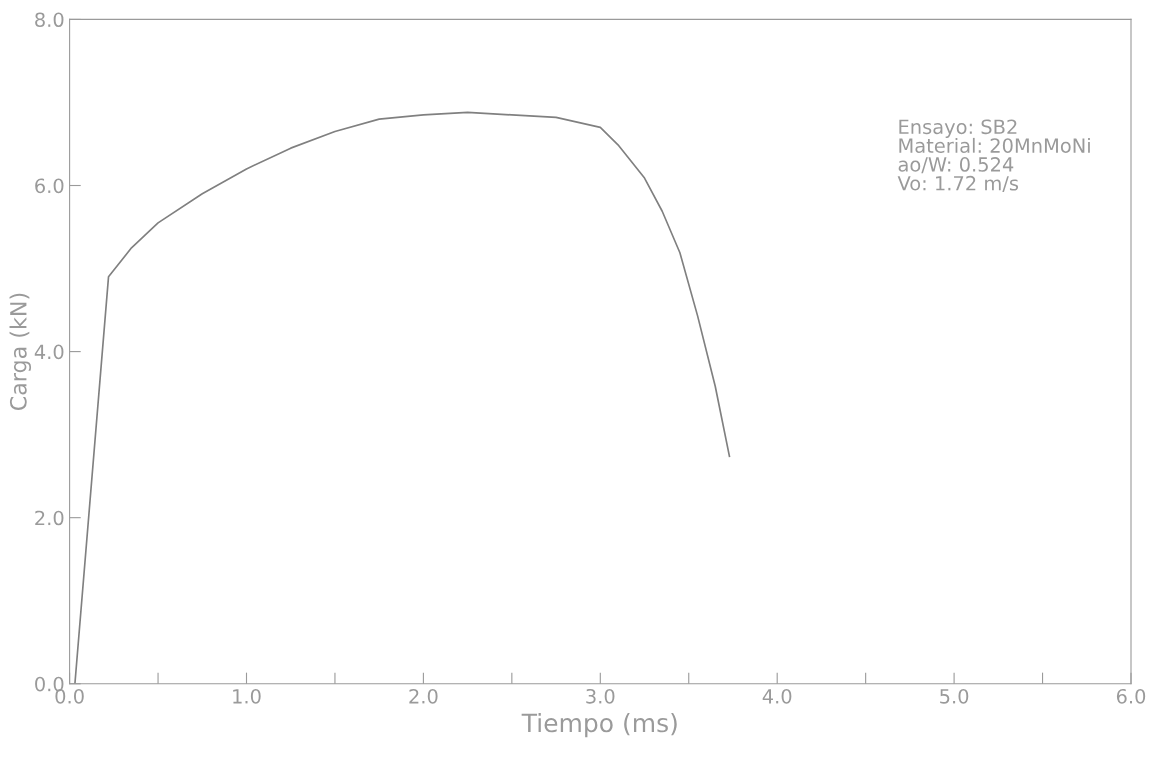  I want to click on x-tick-label: 1.0, so click(247, 696).